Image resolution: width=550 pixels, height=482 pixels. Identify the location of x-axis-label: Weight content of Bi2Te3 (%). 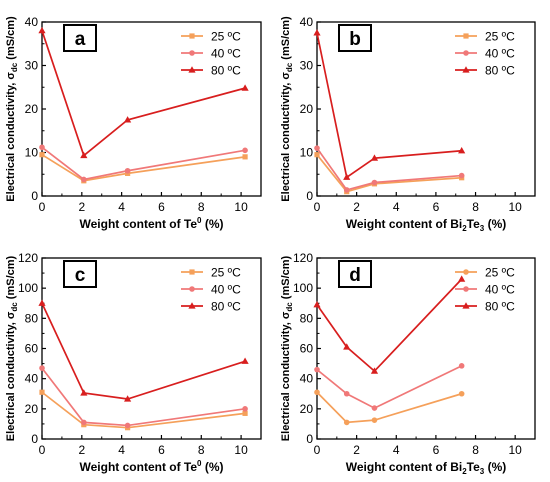
(426, 225).